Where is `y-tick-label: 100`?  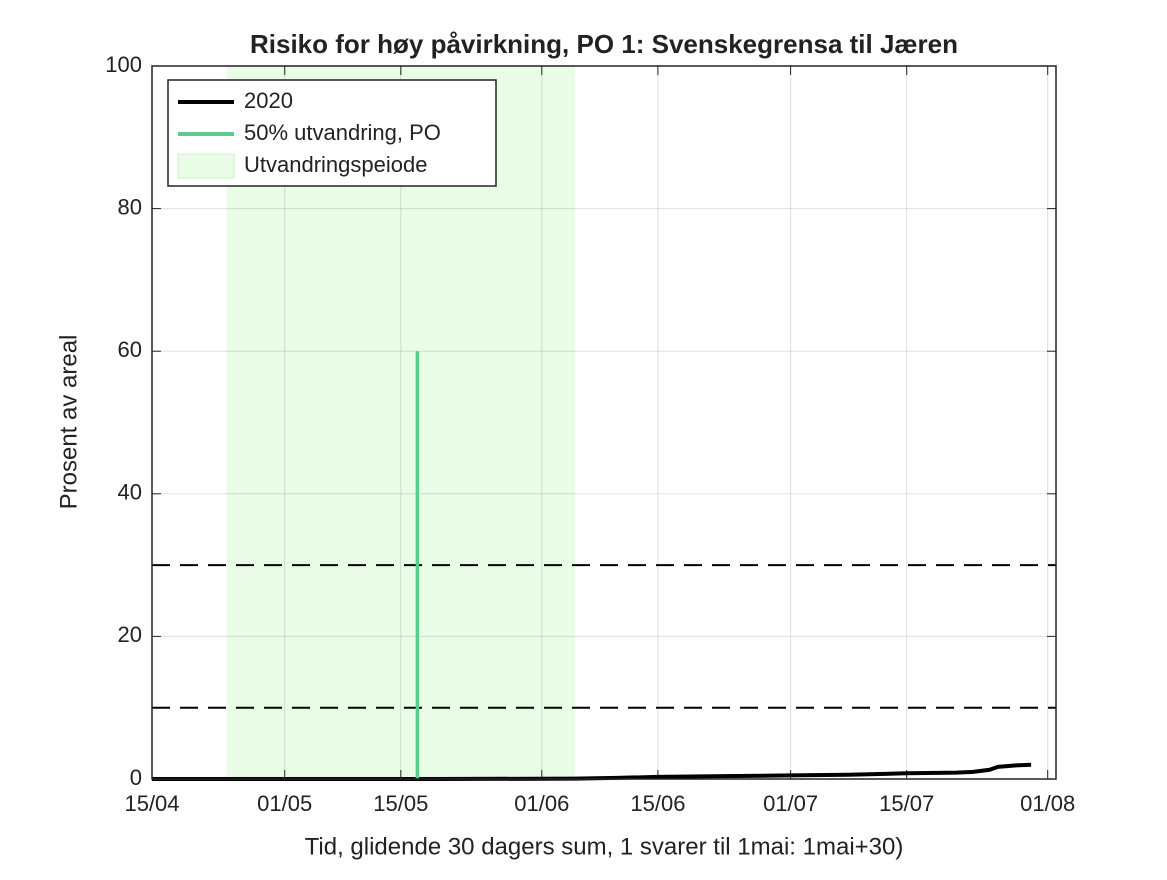
y-tick-label: 100 is located at coordinates (123, 64).